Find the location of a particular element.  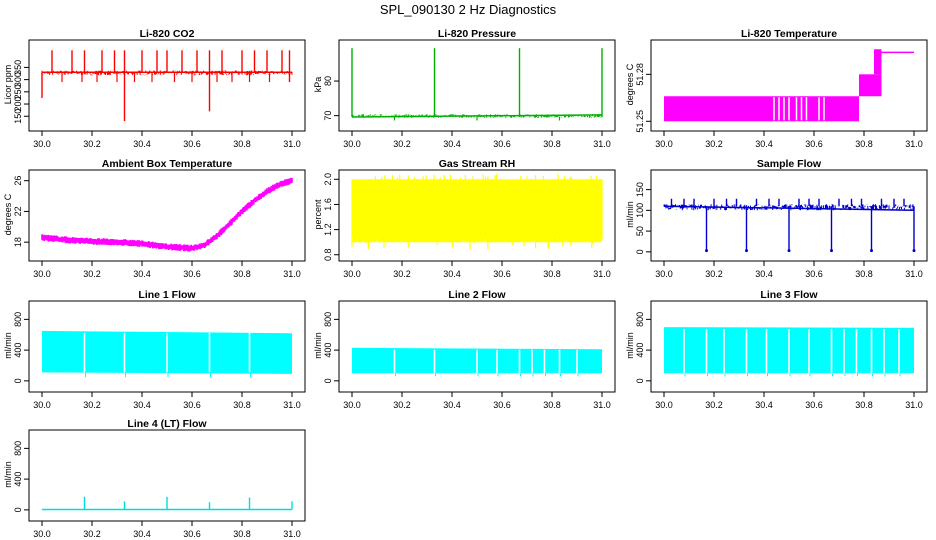

temp-block is located at coordinates (870, 85).